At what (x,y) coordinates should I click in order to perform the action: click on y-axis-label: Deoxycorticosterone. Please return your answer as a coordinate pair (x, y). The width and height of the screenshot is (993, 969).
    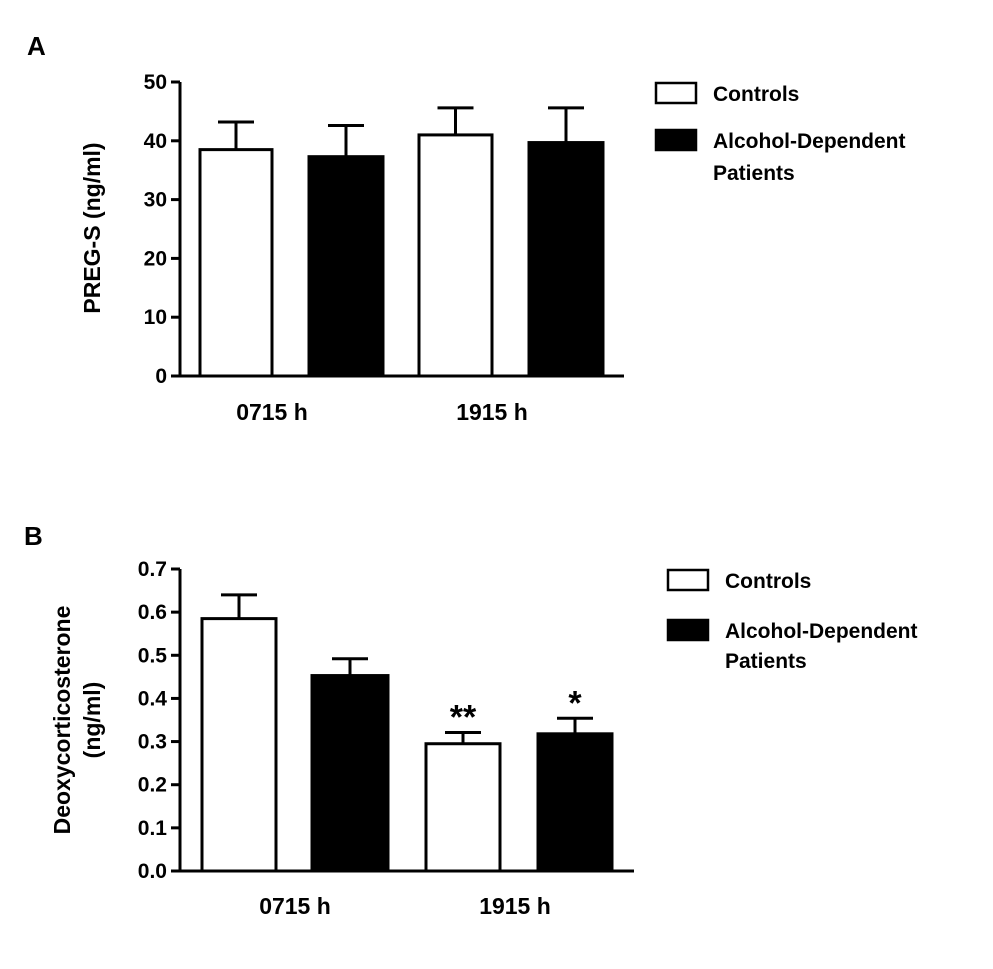
    Looking at the image, I should click on (62, 720).